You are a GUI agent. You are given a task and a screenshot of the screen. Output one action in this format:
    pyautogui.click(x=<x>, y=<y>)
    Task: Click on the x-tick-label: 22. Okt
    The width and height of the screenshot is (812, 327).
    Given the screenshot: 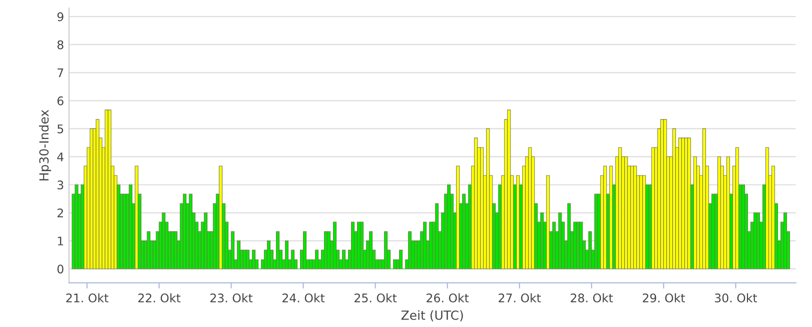 What is the action you would take?
    pyautogui.click(x=159, y=297)
    